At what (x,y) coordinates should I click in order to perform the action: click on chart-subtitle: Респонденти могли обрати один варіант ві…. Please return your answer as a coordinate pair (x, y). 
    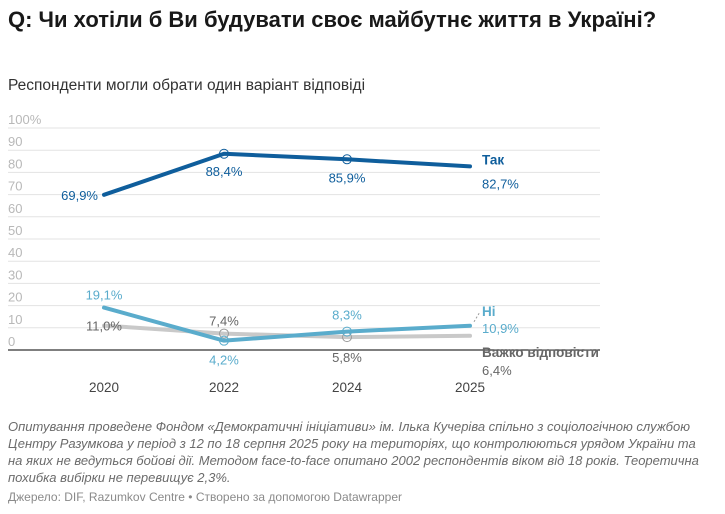
    Looking at the image, I should click on (187, 85).